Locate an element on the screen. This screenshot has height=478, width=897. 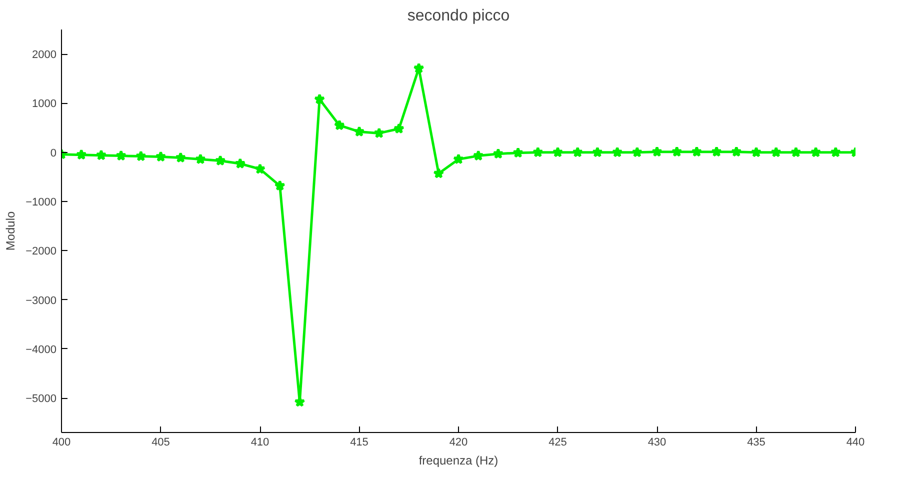
y-tick-label: −5000 is located at coordinates (41, 399).